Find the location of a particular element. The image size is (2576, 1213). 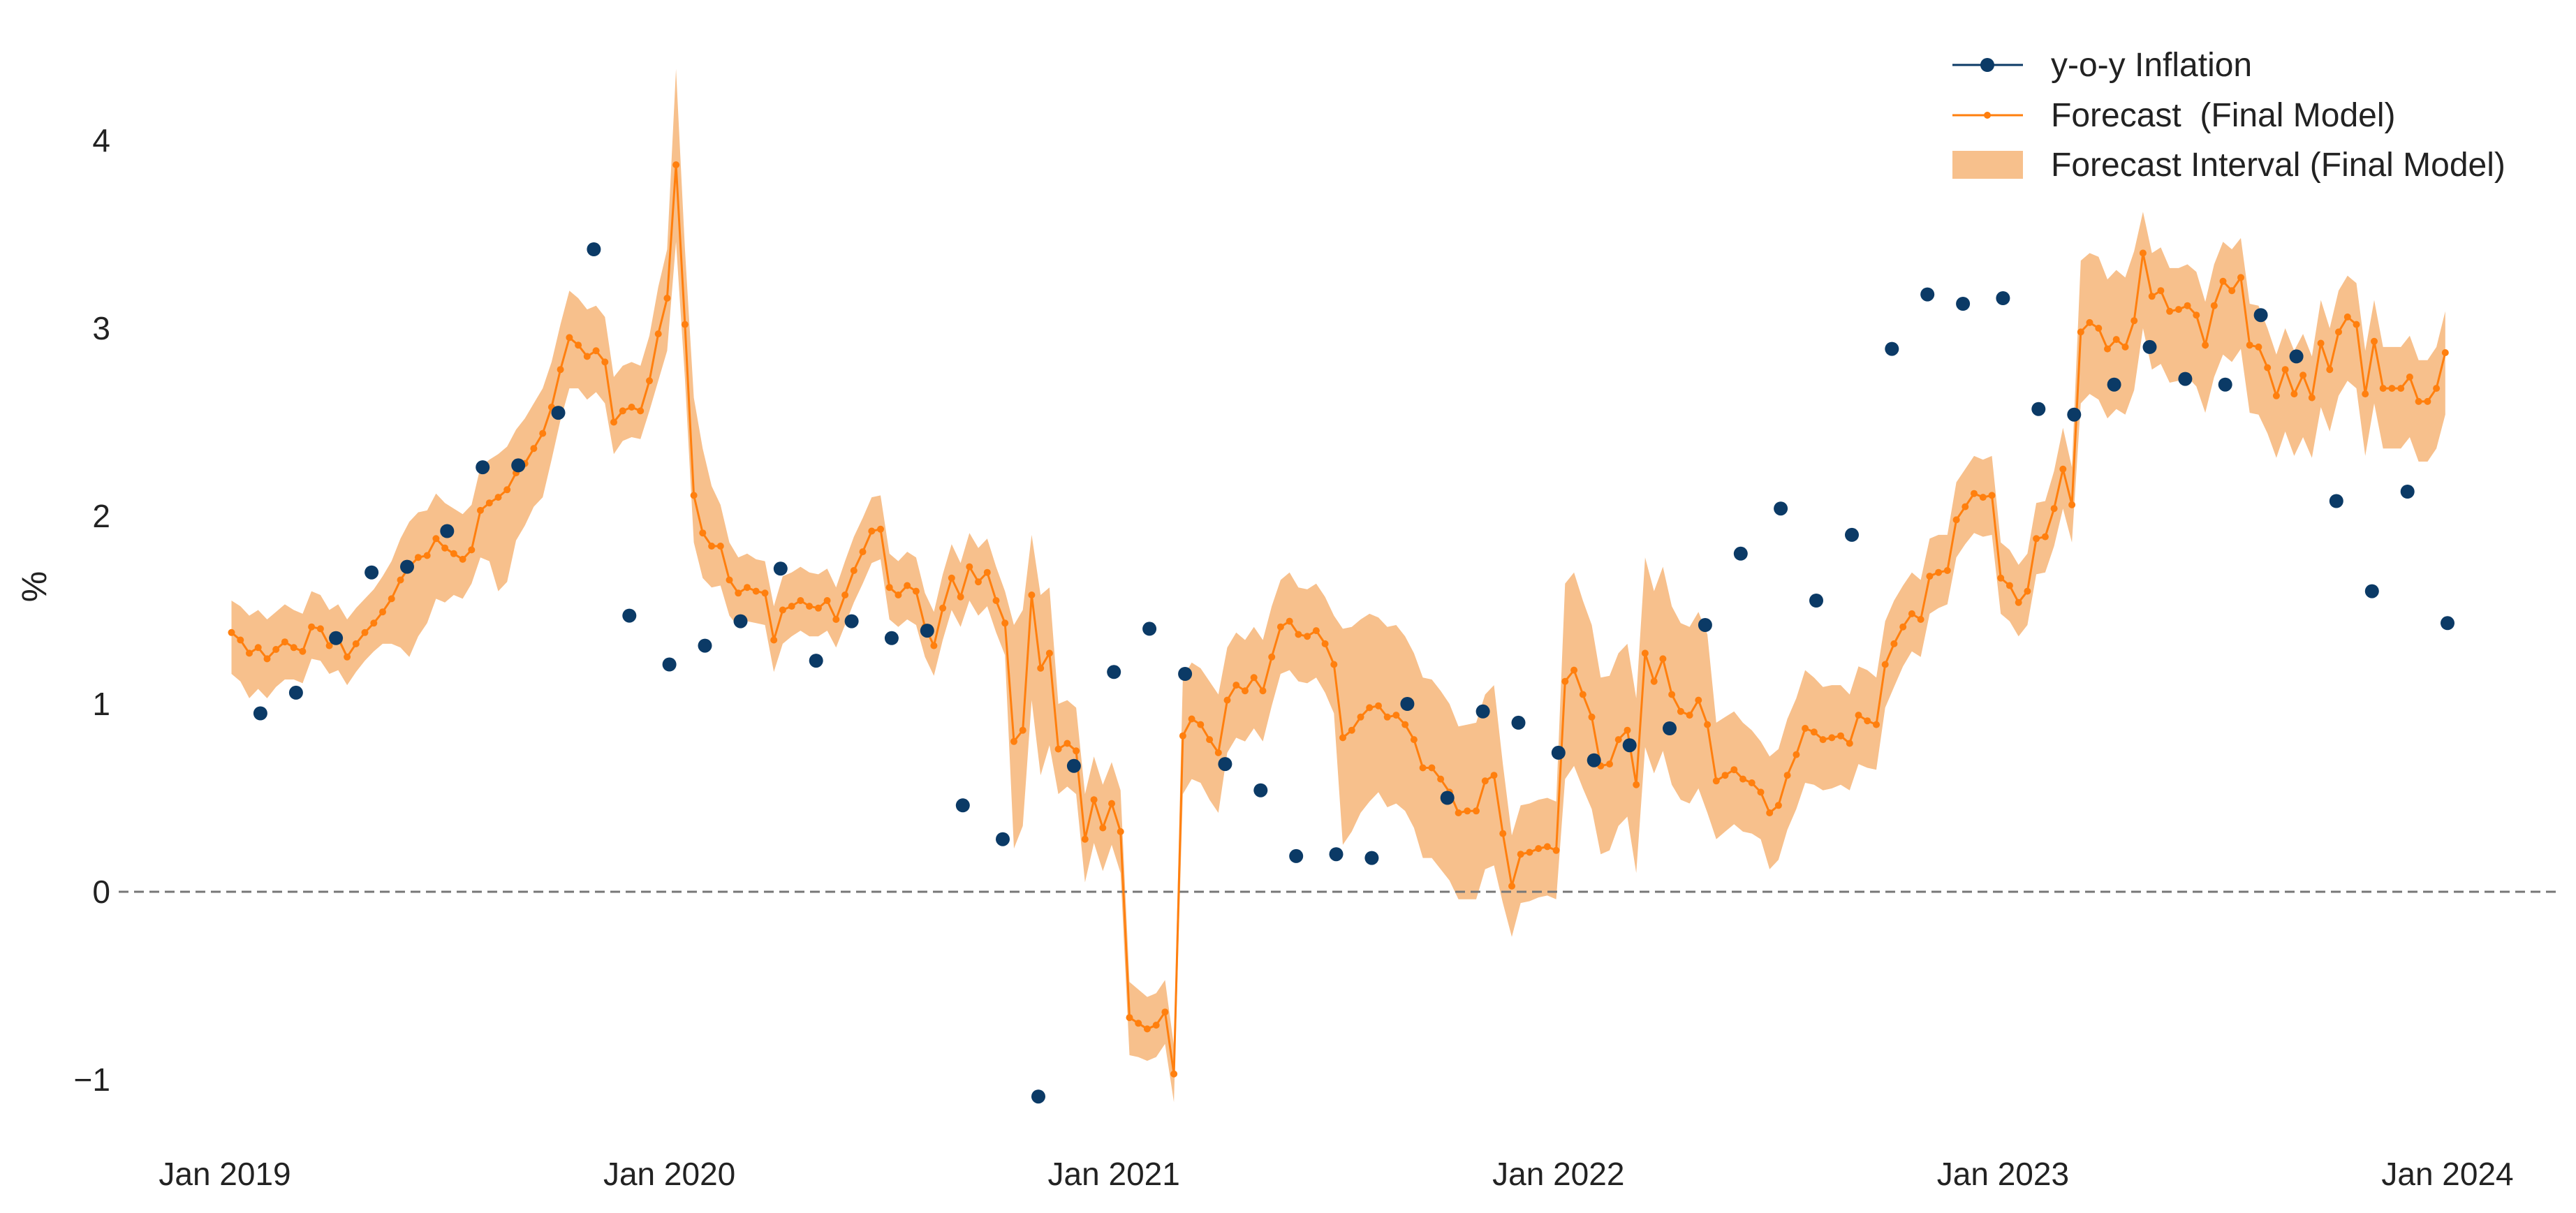

y-axis-title: % is located at coordinates (34, 586).